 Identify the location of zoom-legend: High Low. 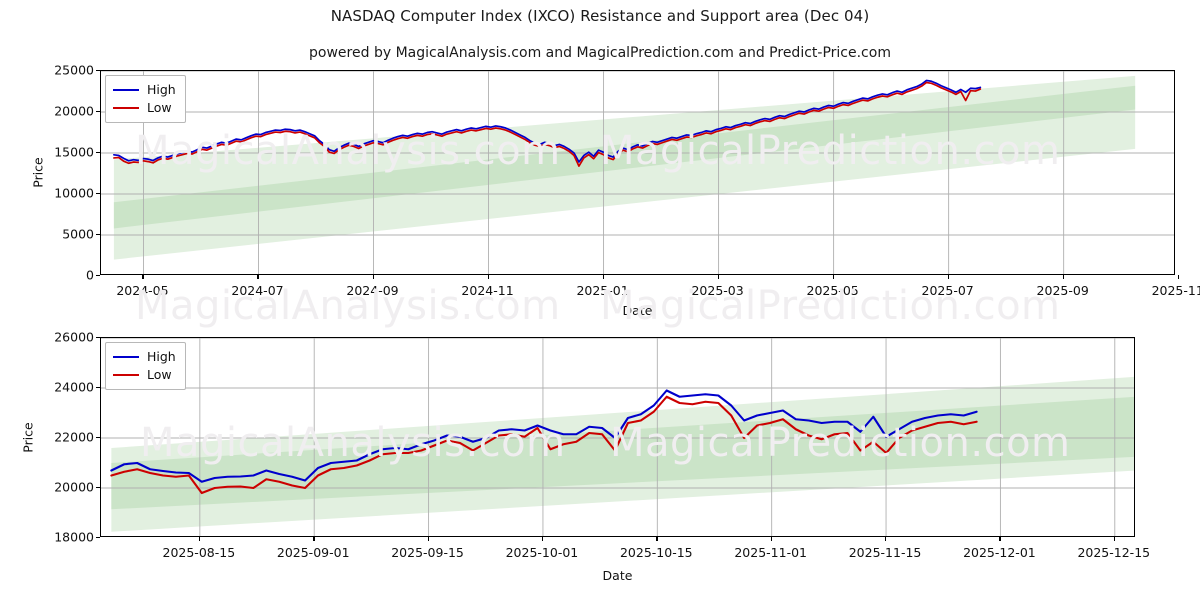
(145, 366).